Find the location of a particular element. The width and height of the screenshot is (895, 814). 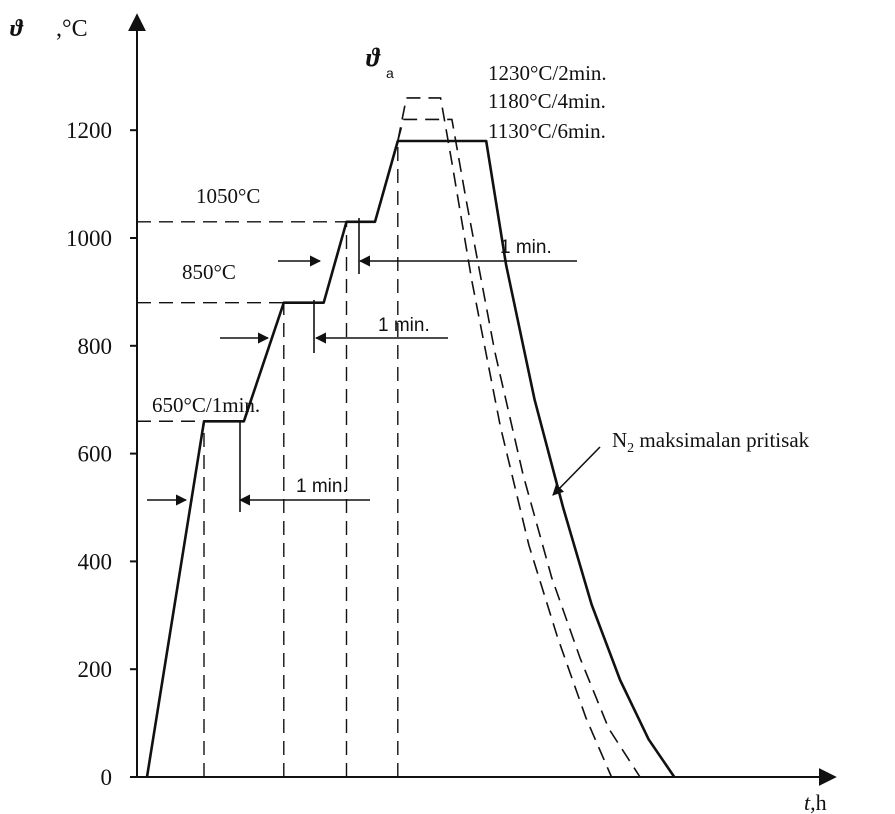

quench-n: N is located at coordinates (619, 440).